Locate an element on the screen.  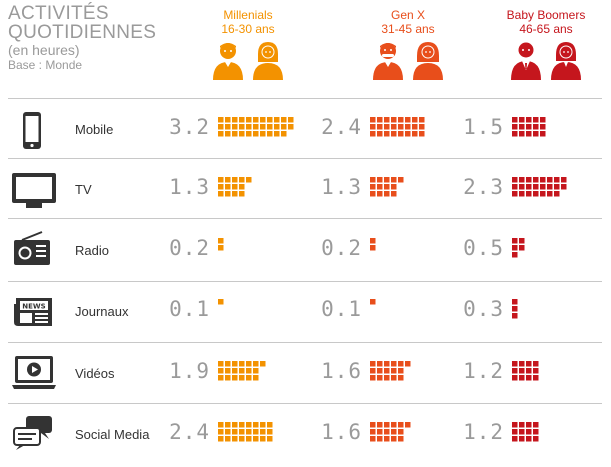
subtitle: (en heures) is located at coordinates (44, 50).